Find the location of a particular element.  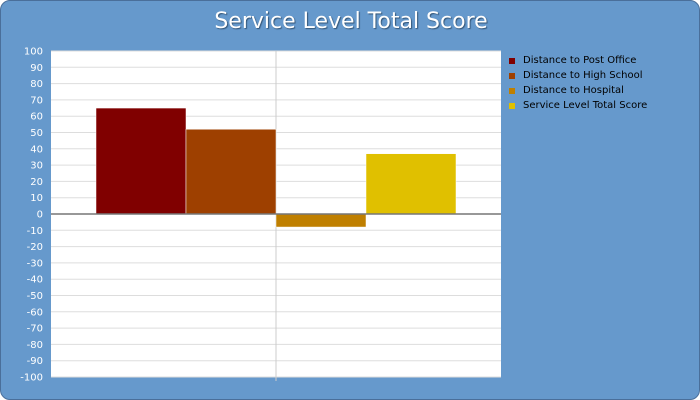

y-tick-label: -70 is located at coordinates (35, 329).